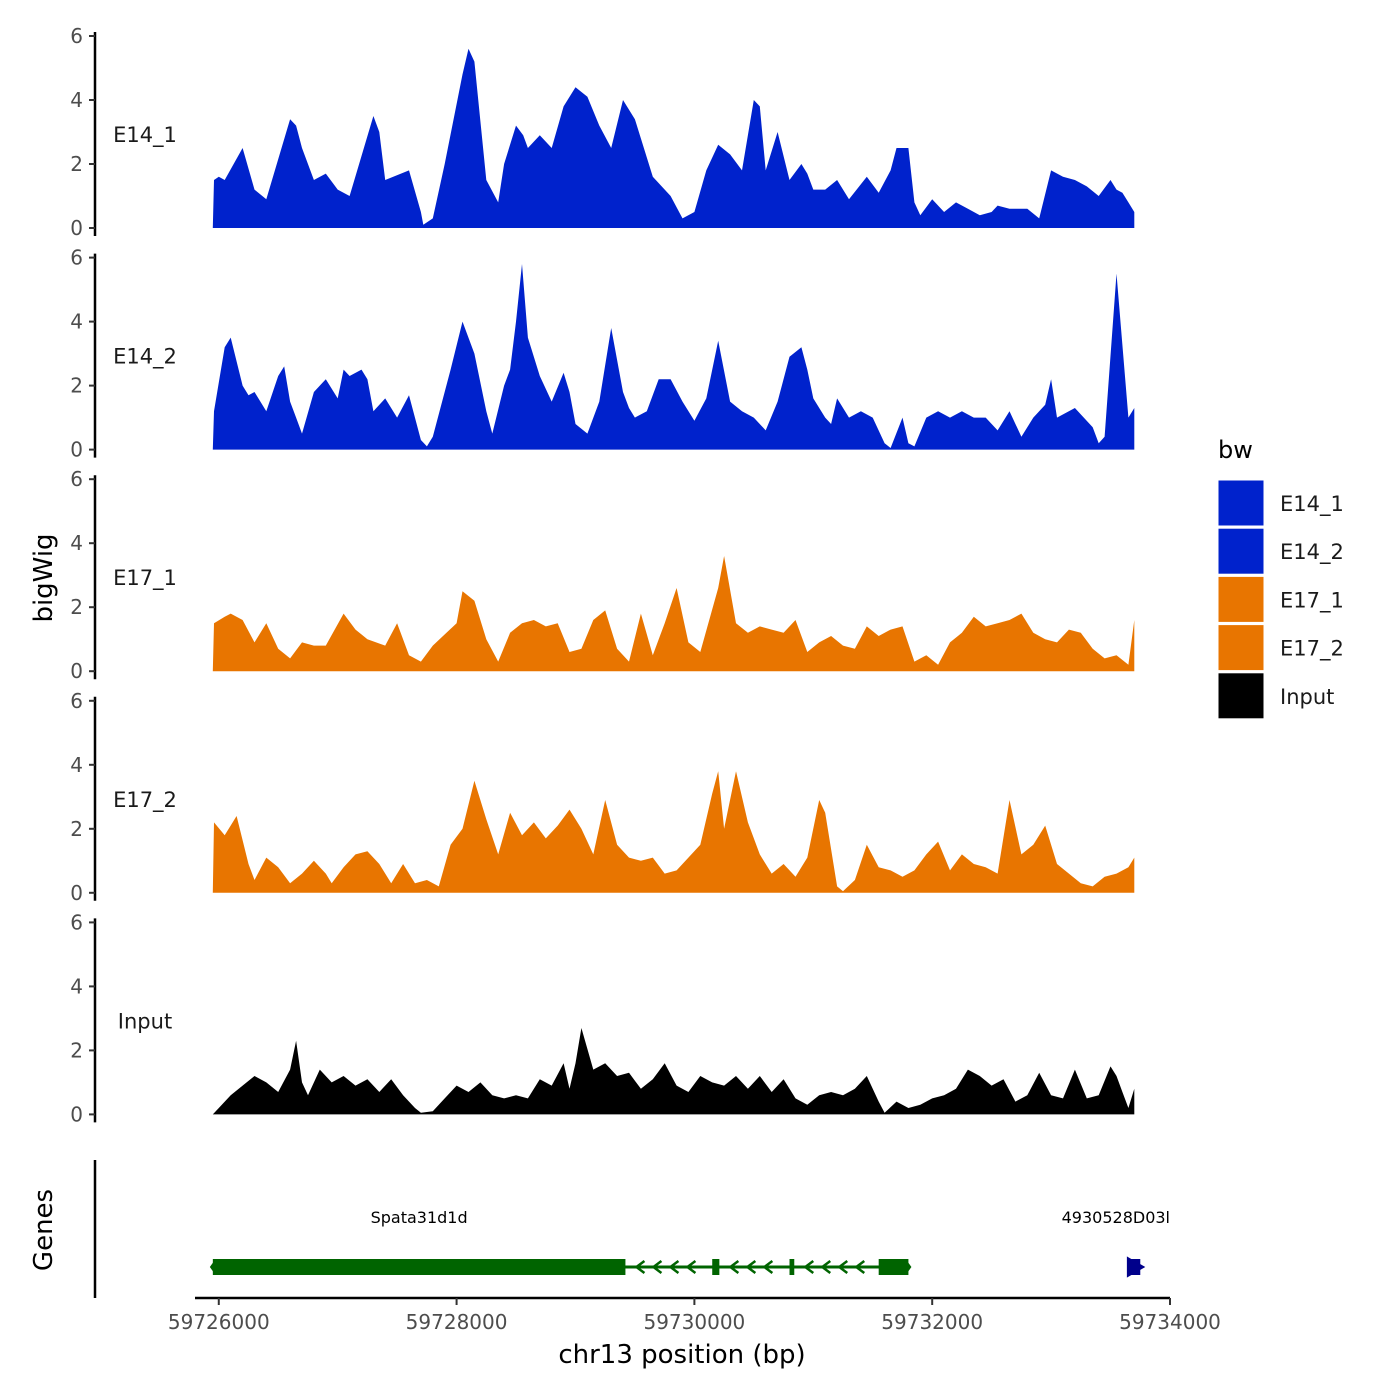  What do you see at coordinates (1170, 1322) in the screenshot?
I see `x-tick-label: 59734000` at bounding box center [1170, 1322].